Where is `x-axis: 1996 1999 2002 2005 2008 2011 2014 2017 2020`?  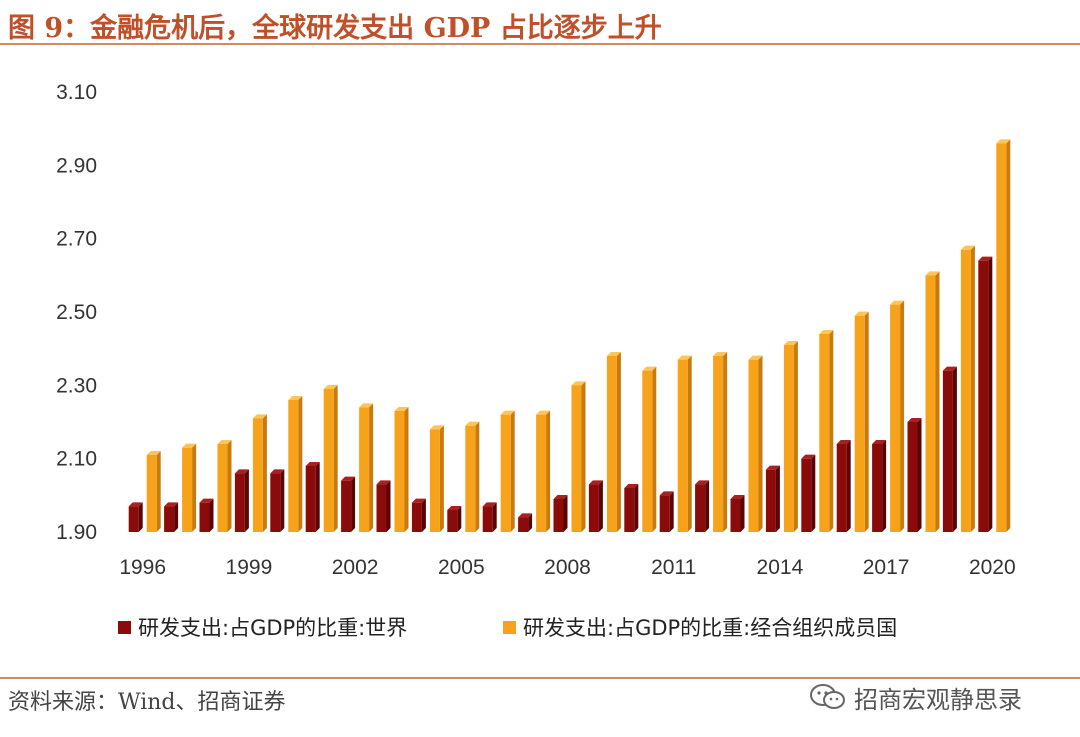 x-axis: 1996 1999 2002 2005 2008 2011 2014 2017 2020 is located at coordinates (567, 567).